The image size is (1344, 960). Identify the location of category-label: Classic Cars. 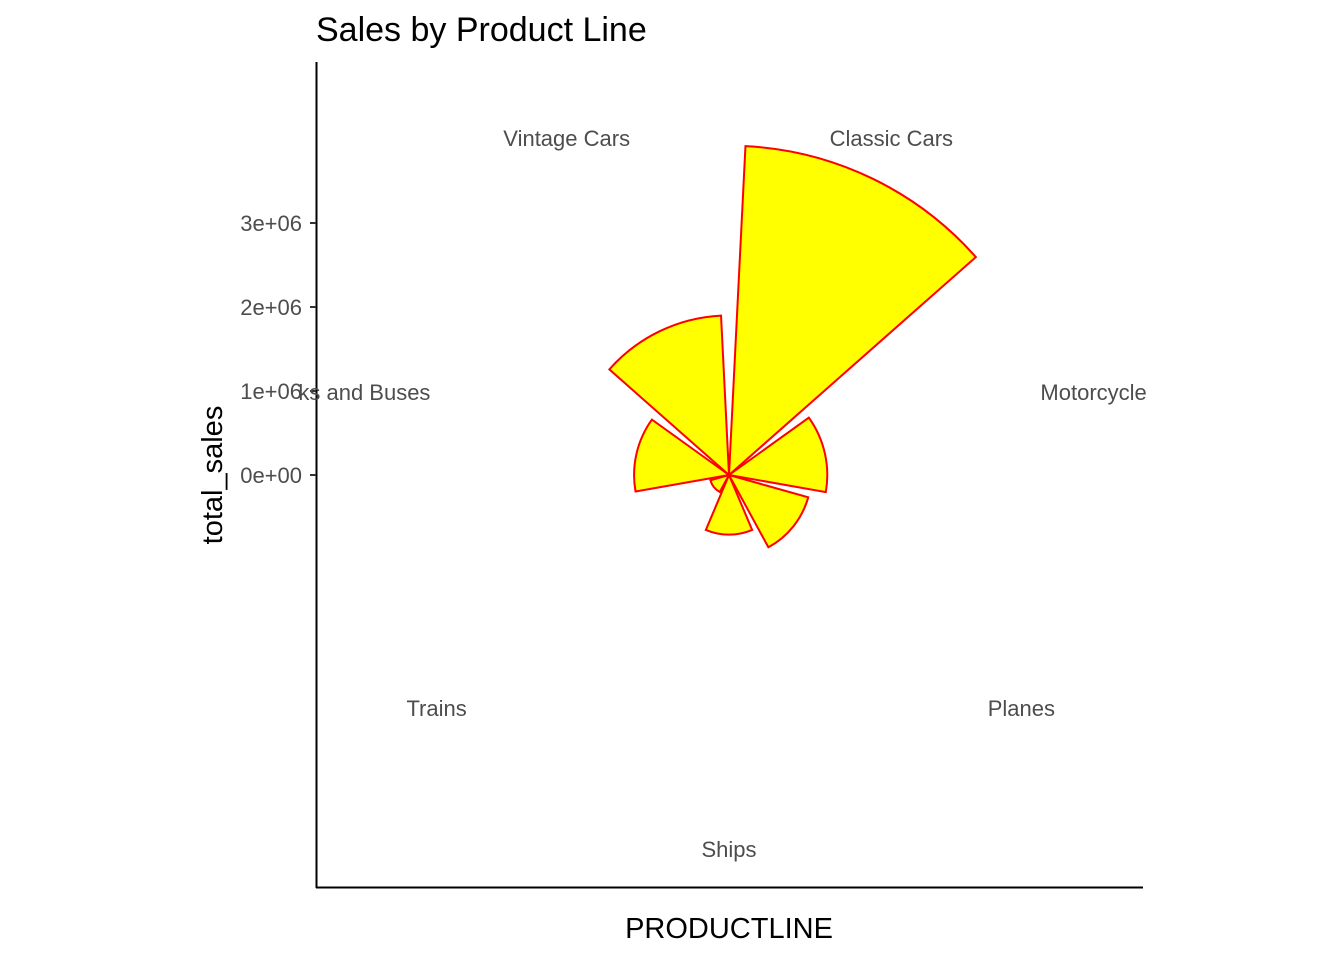
(891, 138).